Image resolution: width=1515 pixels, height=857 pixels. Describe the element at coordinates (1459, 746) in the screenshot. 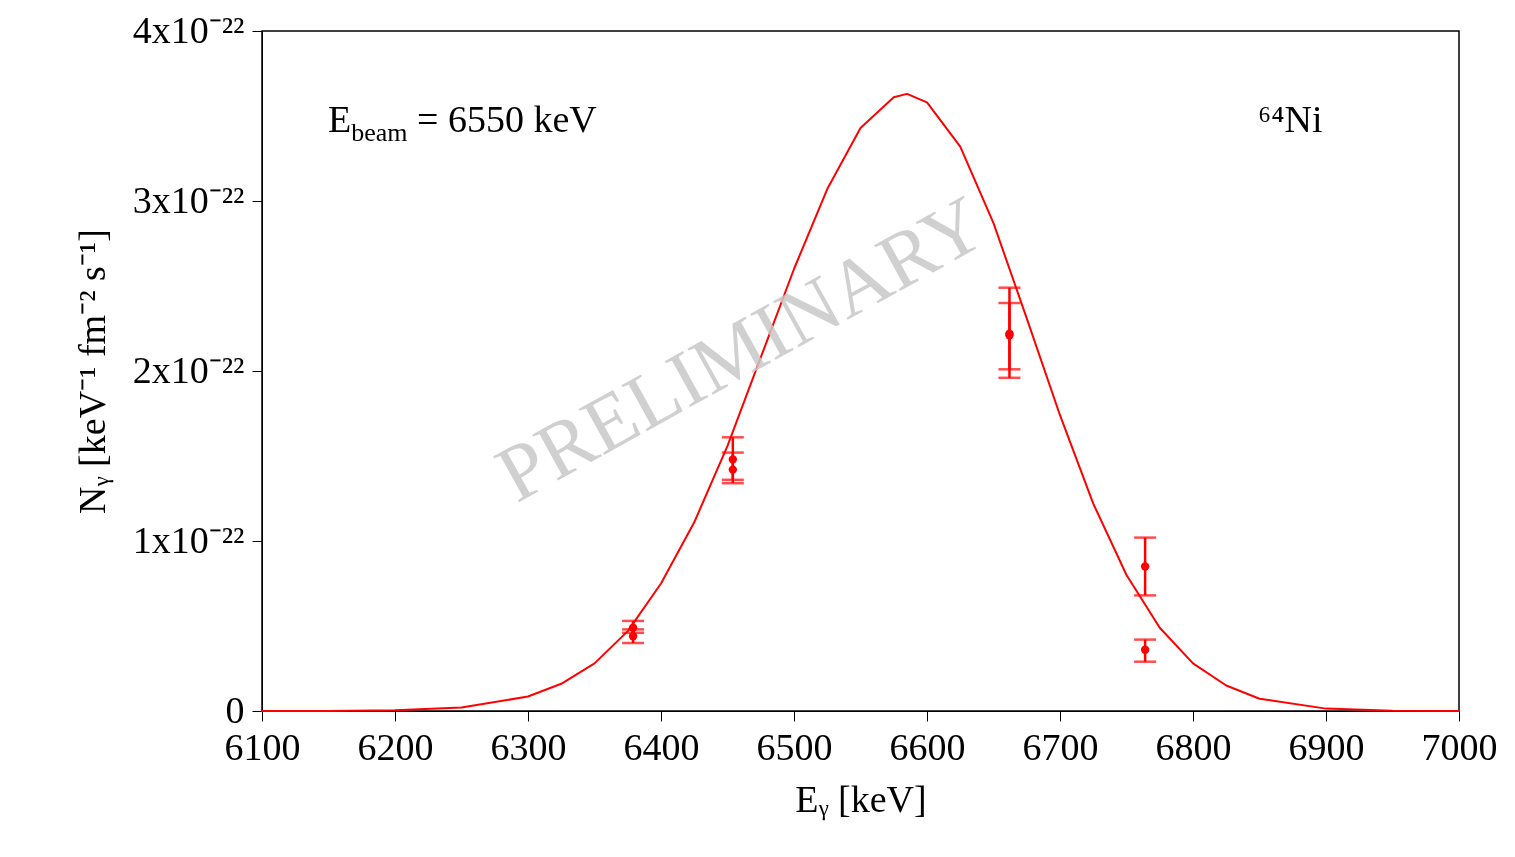

I see `x-tick-label: 7000` at that location.